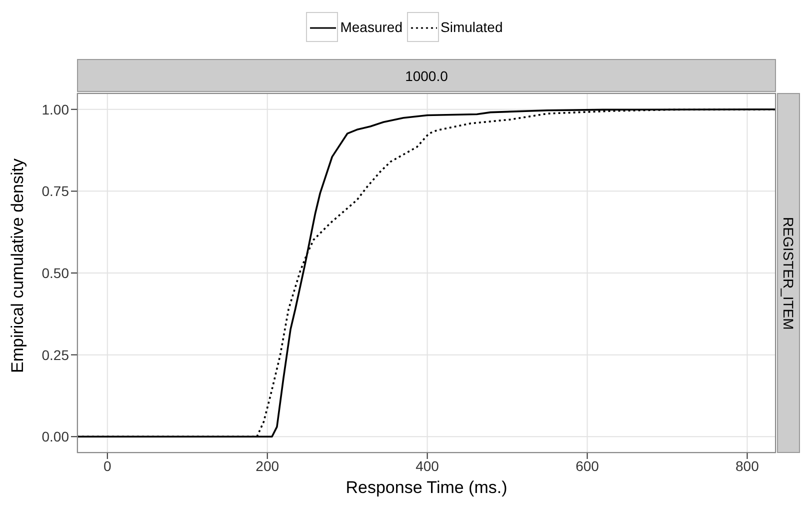  Describe the element at coordinates (471, 27) in the screenshot. I see `legend-label: Simulated` at that location.